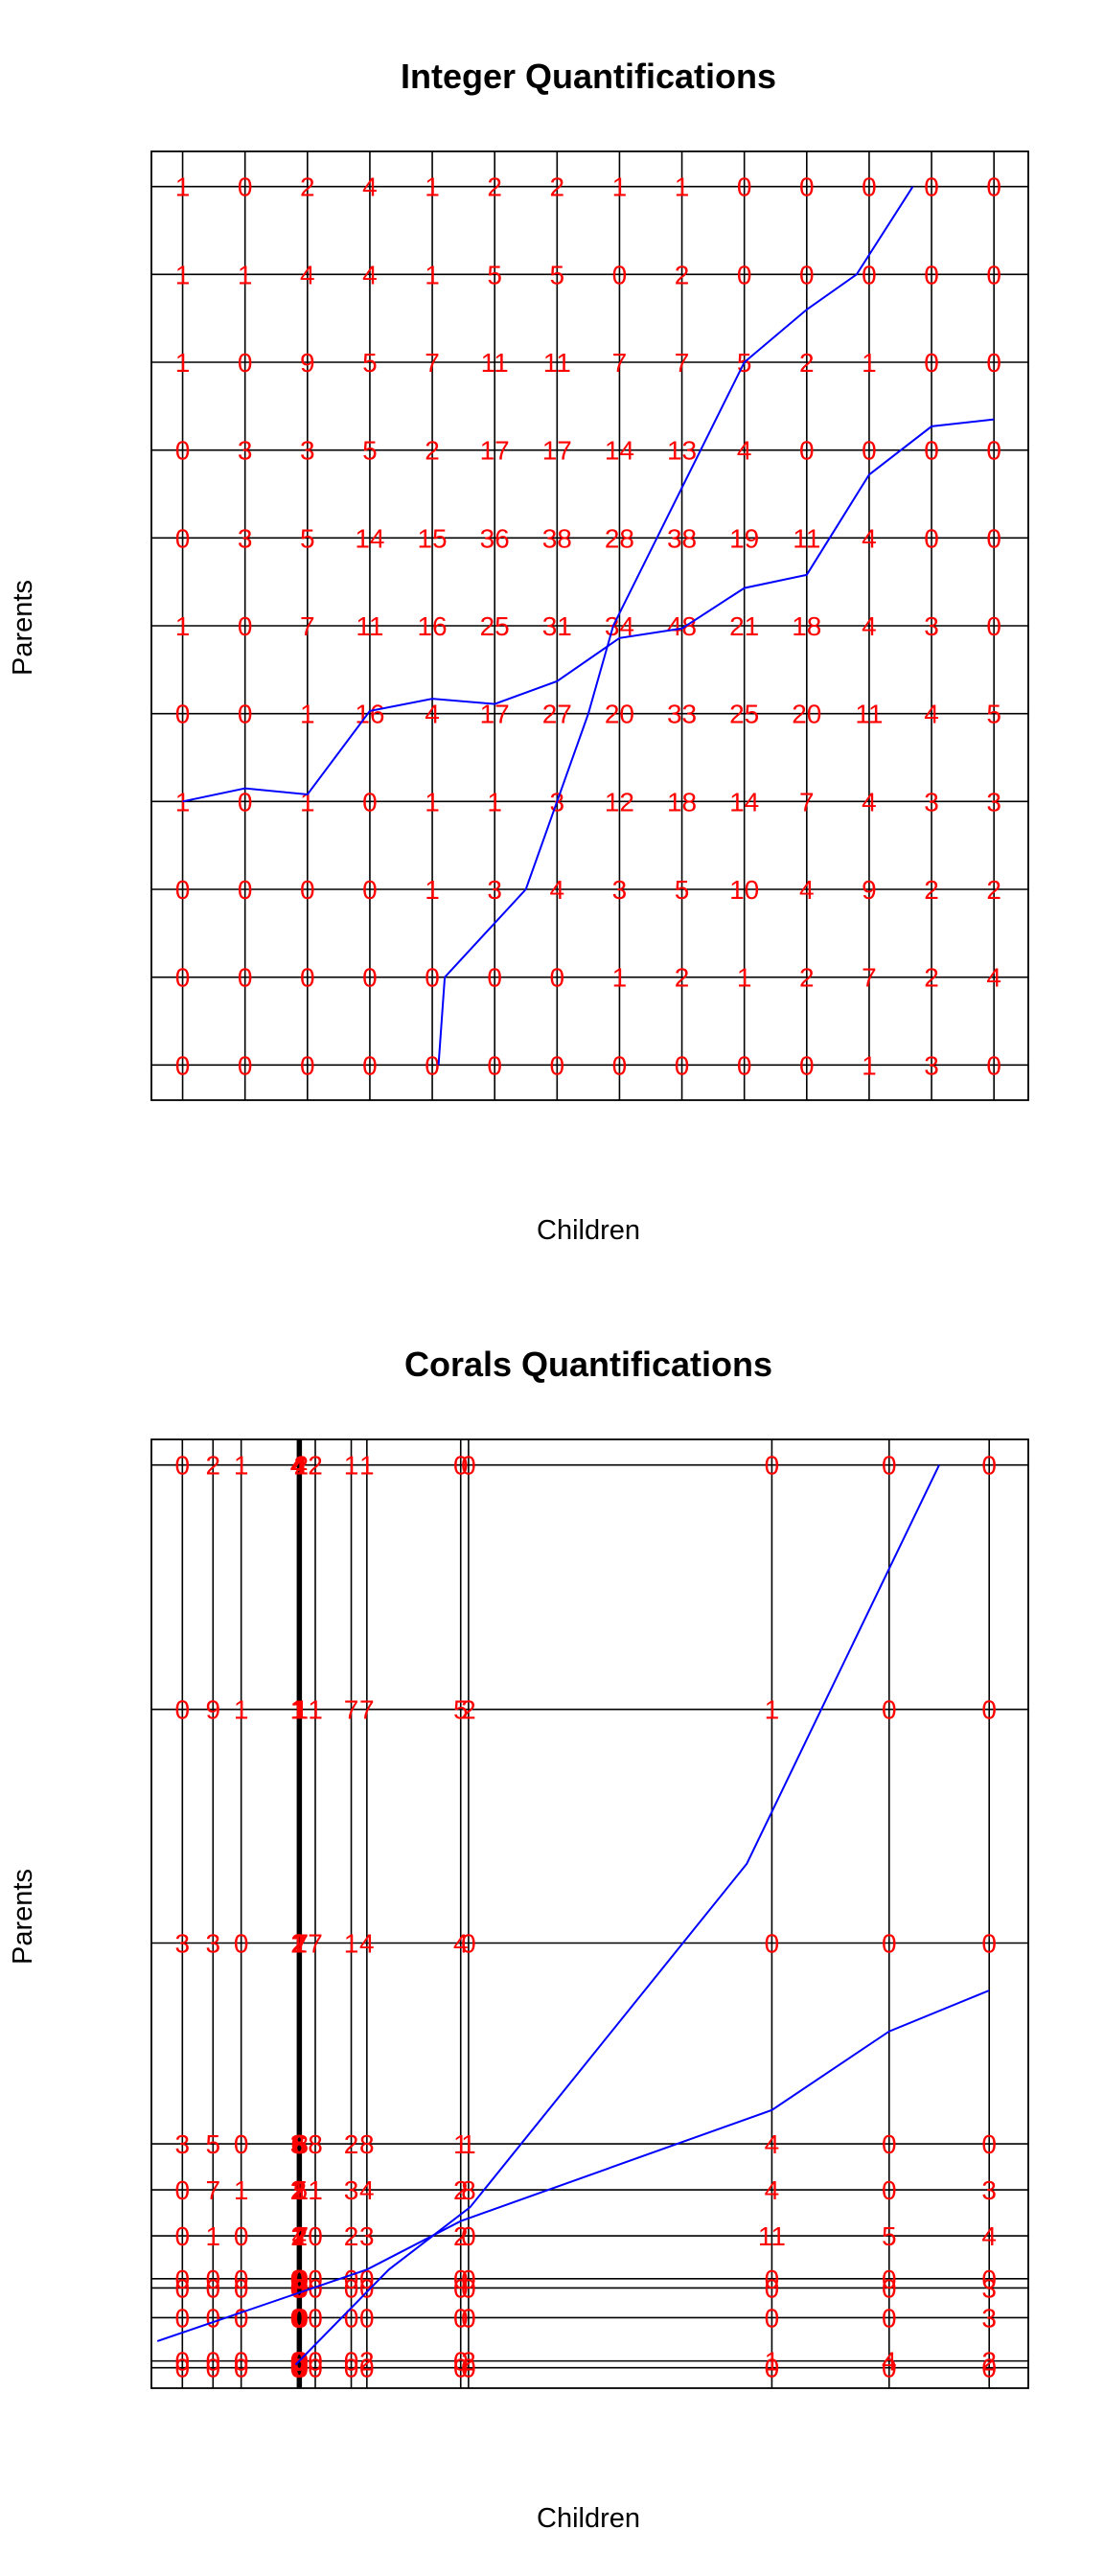  What do you see at coordinates (495, 538) in the screenshot?
I see `count-label: 36` at bounding box center [495, 538].